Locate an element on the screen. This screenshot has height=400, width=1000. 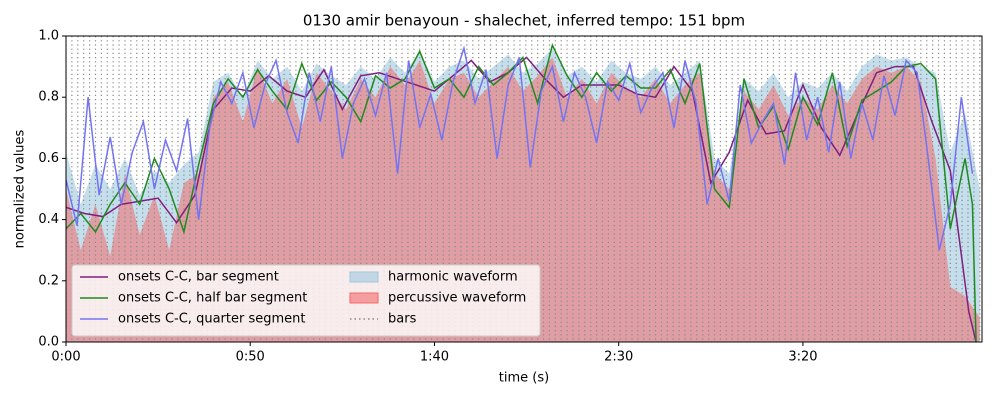
legend-label: harmonic waveform is located at coordinates (453, 277).